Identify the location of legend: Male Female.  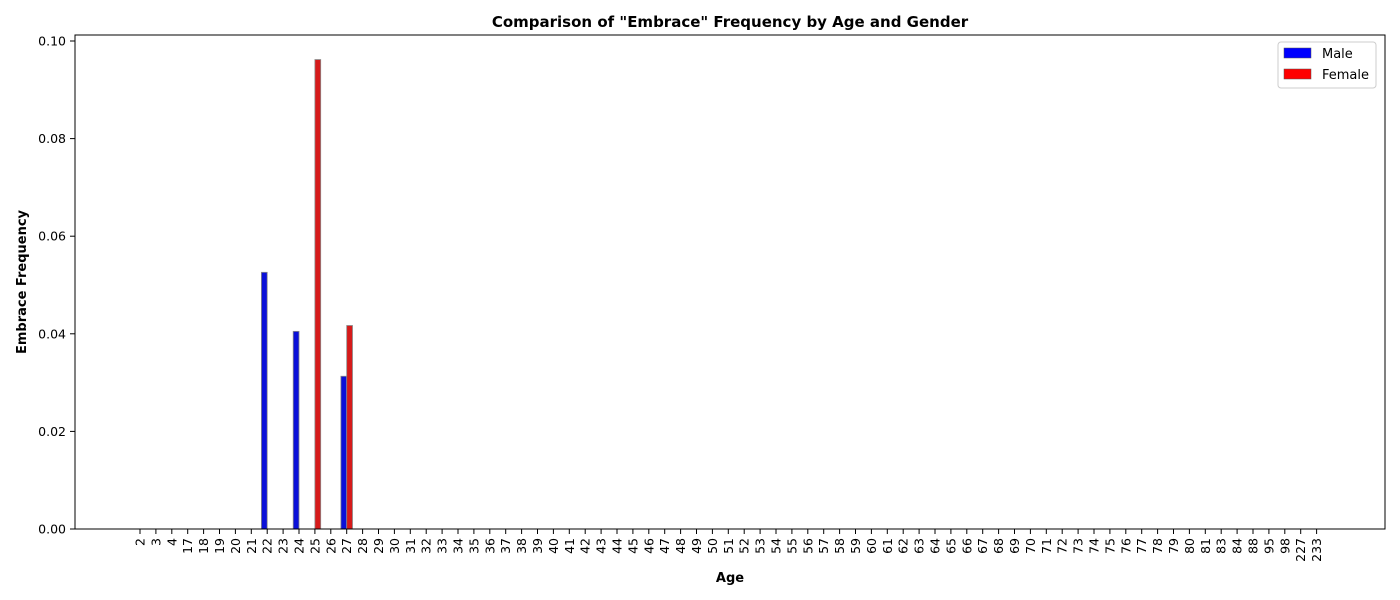
(1327, 65).